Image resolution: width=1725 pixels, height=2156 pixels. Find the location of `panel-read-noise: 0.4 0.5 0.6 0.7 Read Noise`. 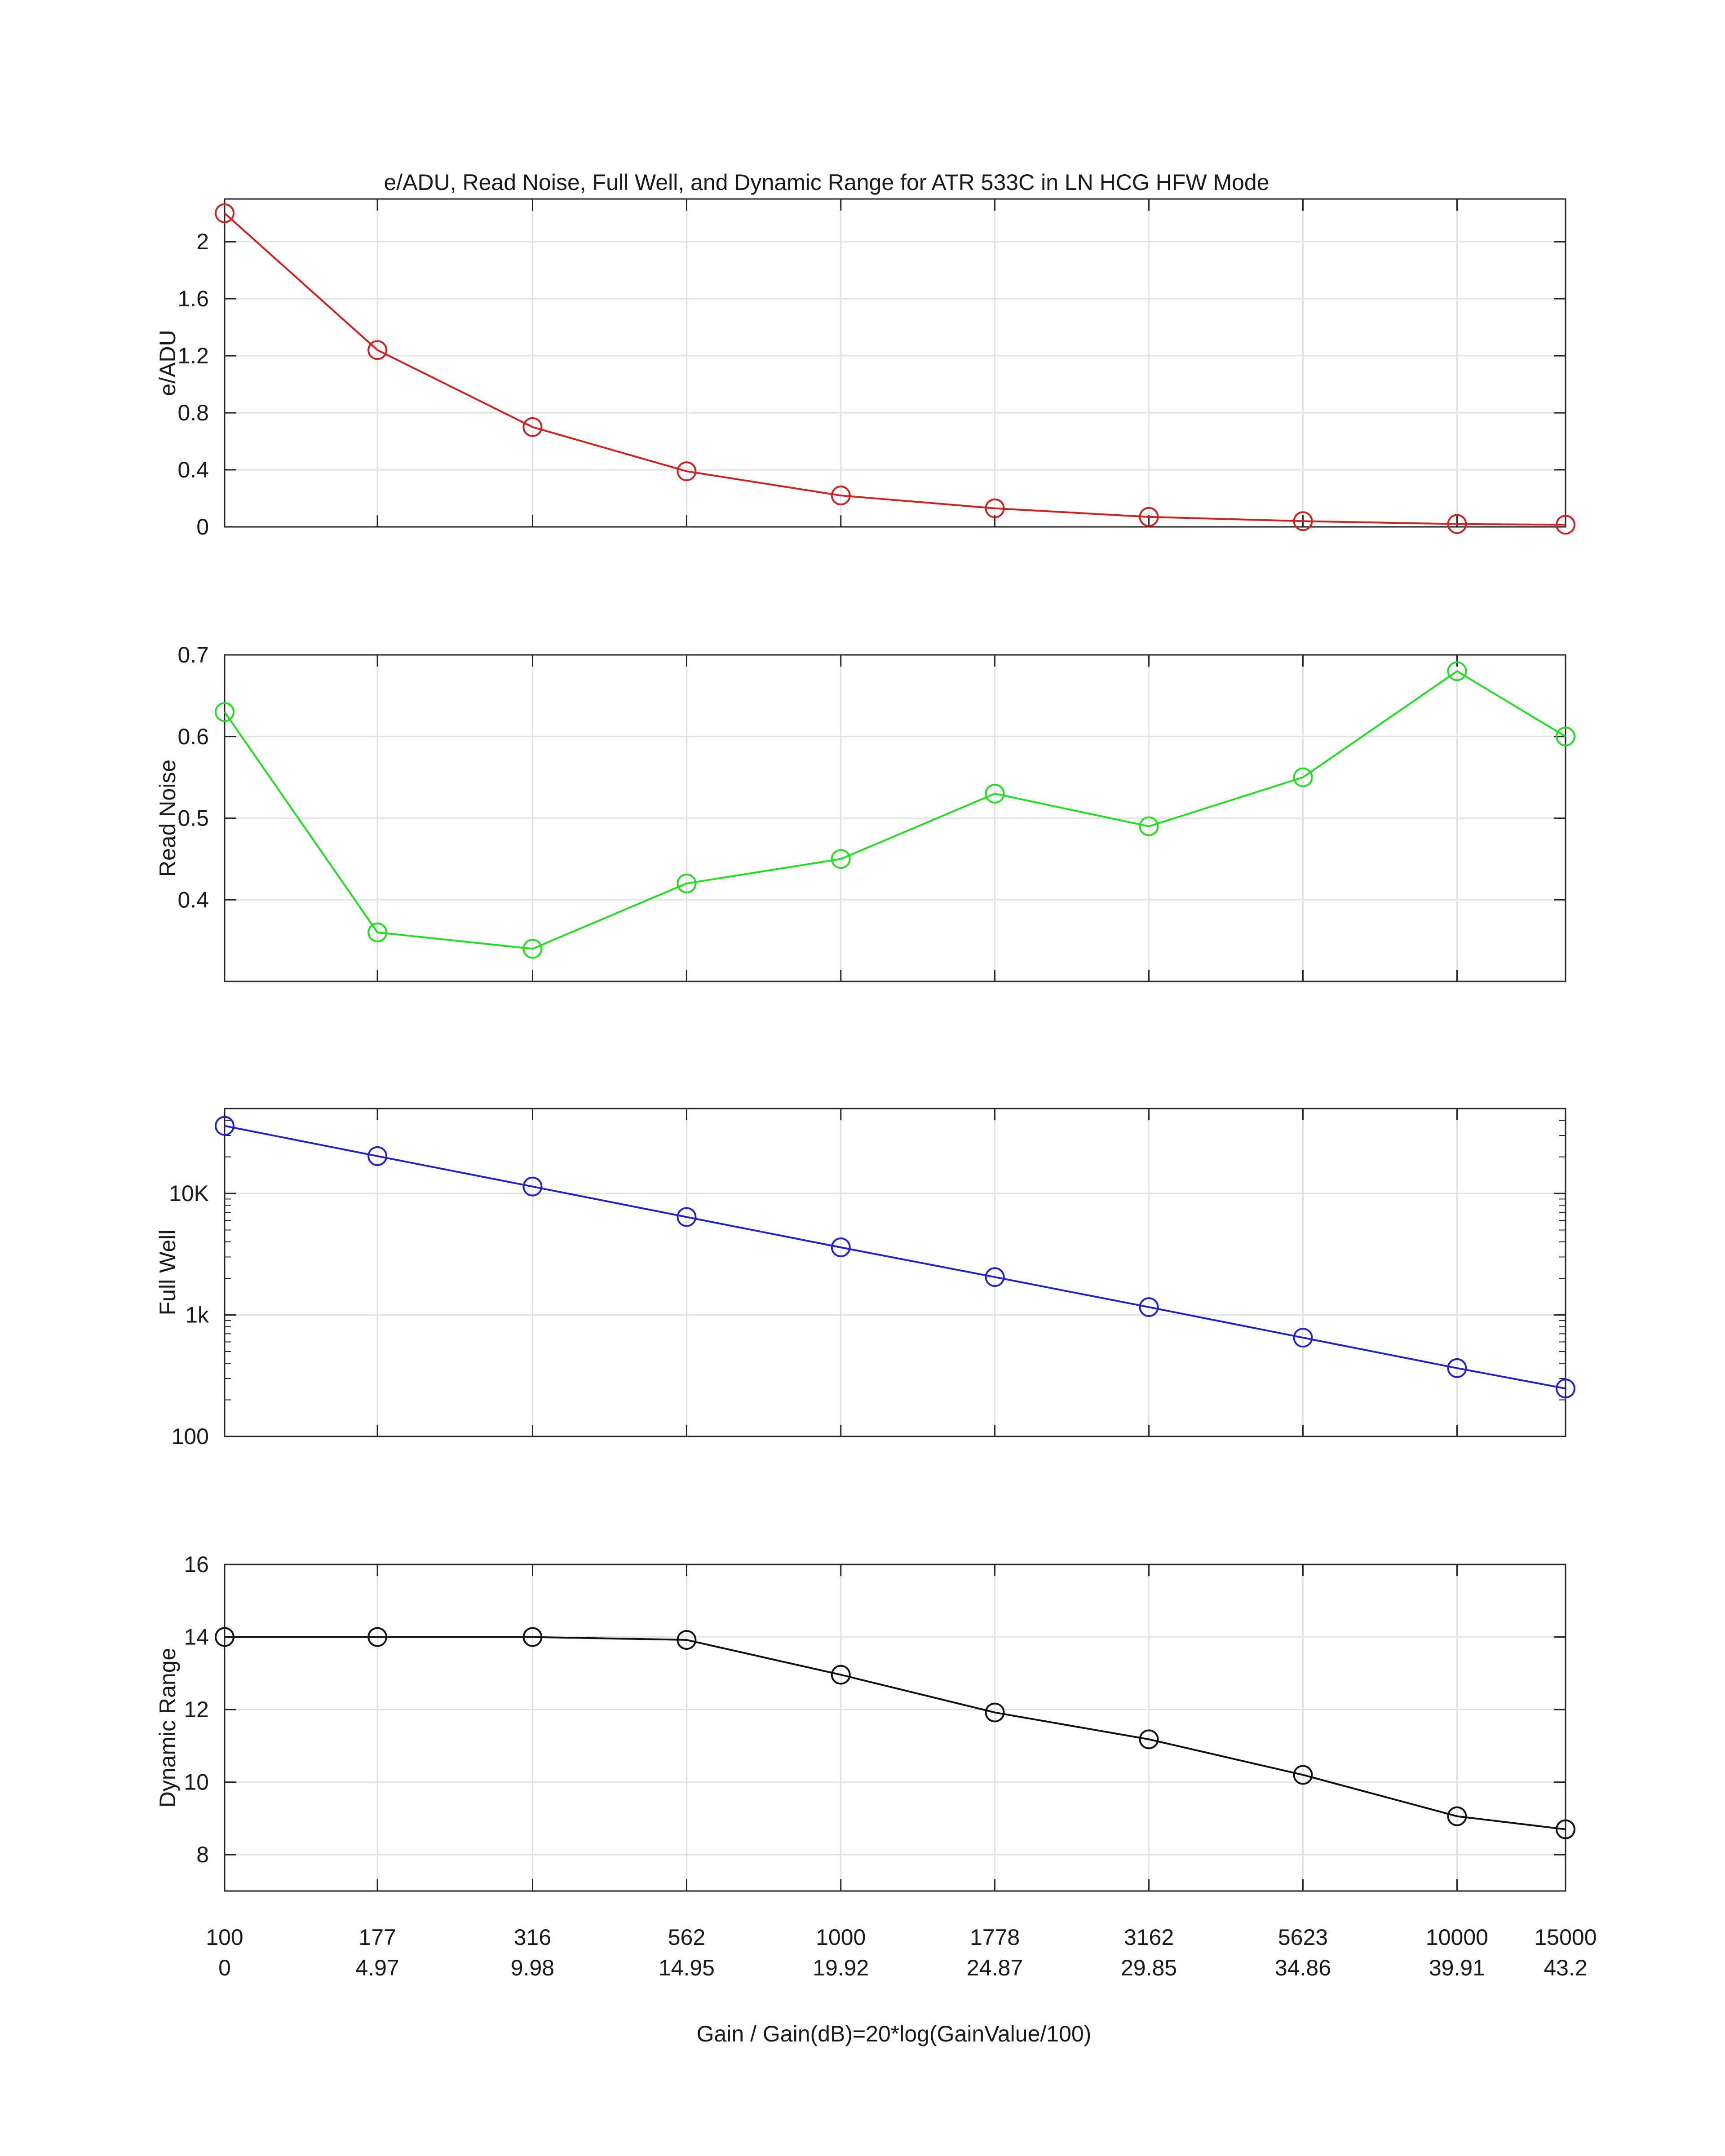

panel-read-noise: 0.4 0.5 0.6 0.7 Read Noise is located at coordinates (865, 812).